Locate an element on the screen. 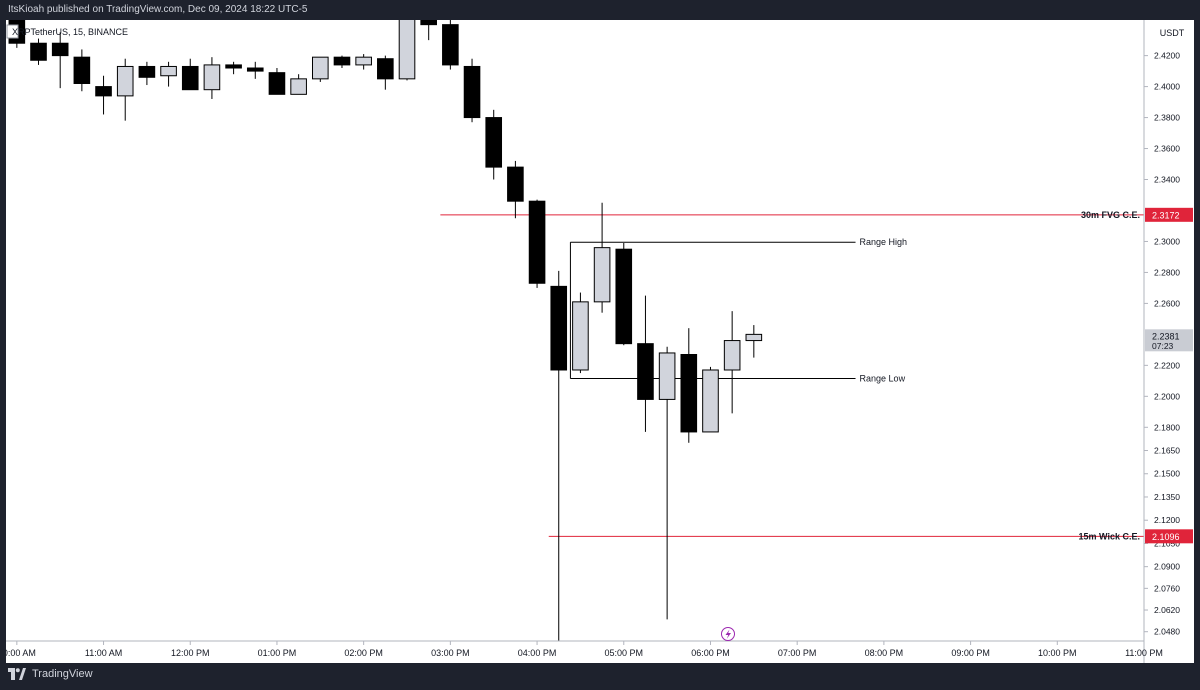 This screenshot has height=690, width=1200. time-tick-label: 06:00 PM is located at coordinates (710, 653).